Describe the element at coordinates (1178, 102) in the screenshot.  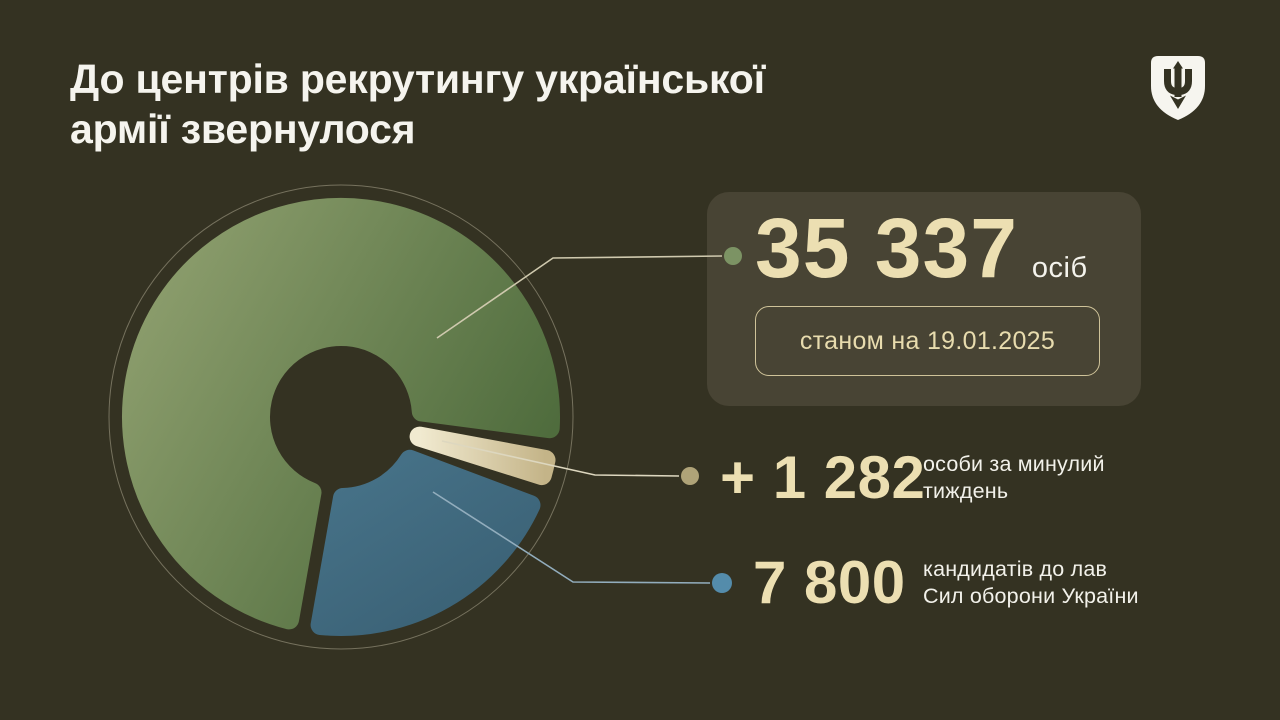
I see `trident-point-icon` at that location.